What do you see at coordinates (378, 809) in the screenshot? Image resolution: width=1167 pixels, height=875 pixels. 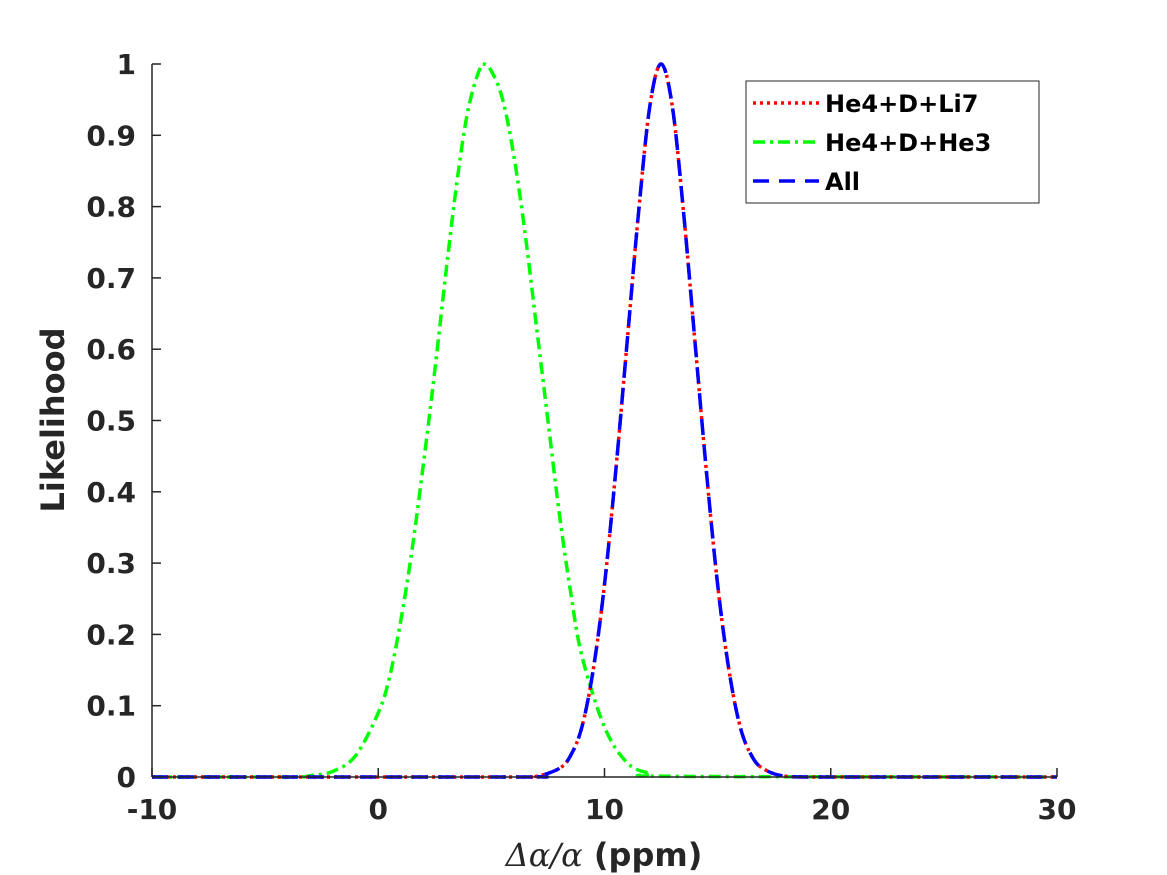 I see `x-tick-label: 0` at bounding box center [378, 809].